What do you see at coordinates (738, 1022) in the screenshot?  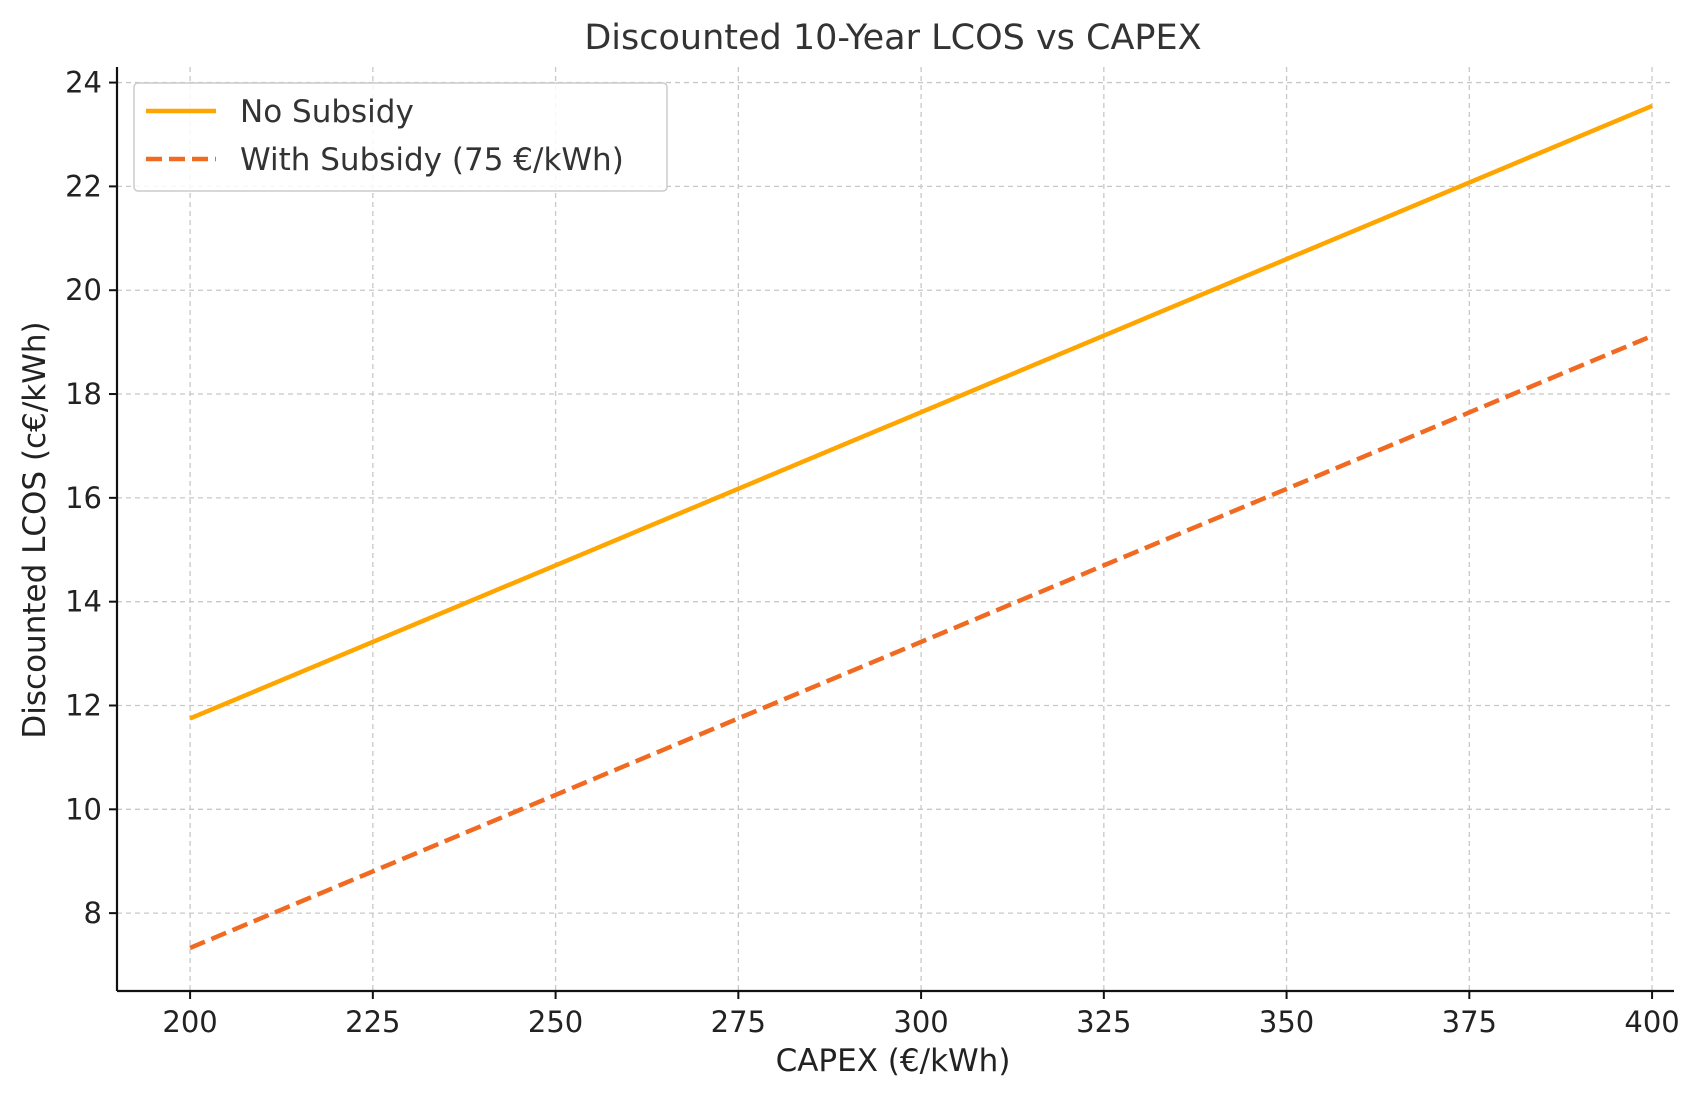 I see `x-tick-label-275: 275` at bounding box center [738, 1022].